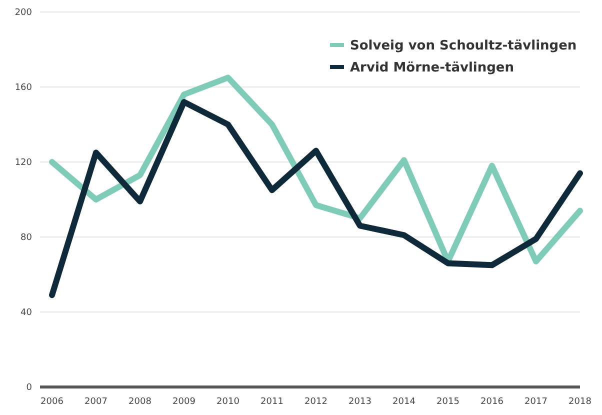  I want to click on y-tick-label: 160, so click(23, 88).